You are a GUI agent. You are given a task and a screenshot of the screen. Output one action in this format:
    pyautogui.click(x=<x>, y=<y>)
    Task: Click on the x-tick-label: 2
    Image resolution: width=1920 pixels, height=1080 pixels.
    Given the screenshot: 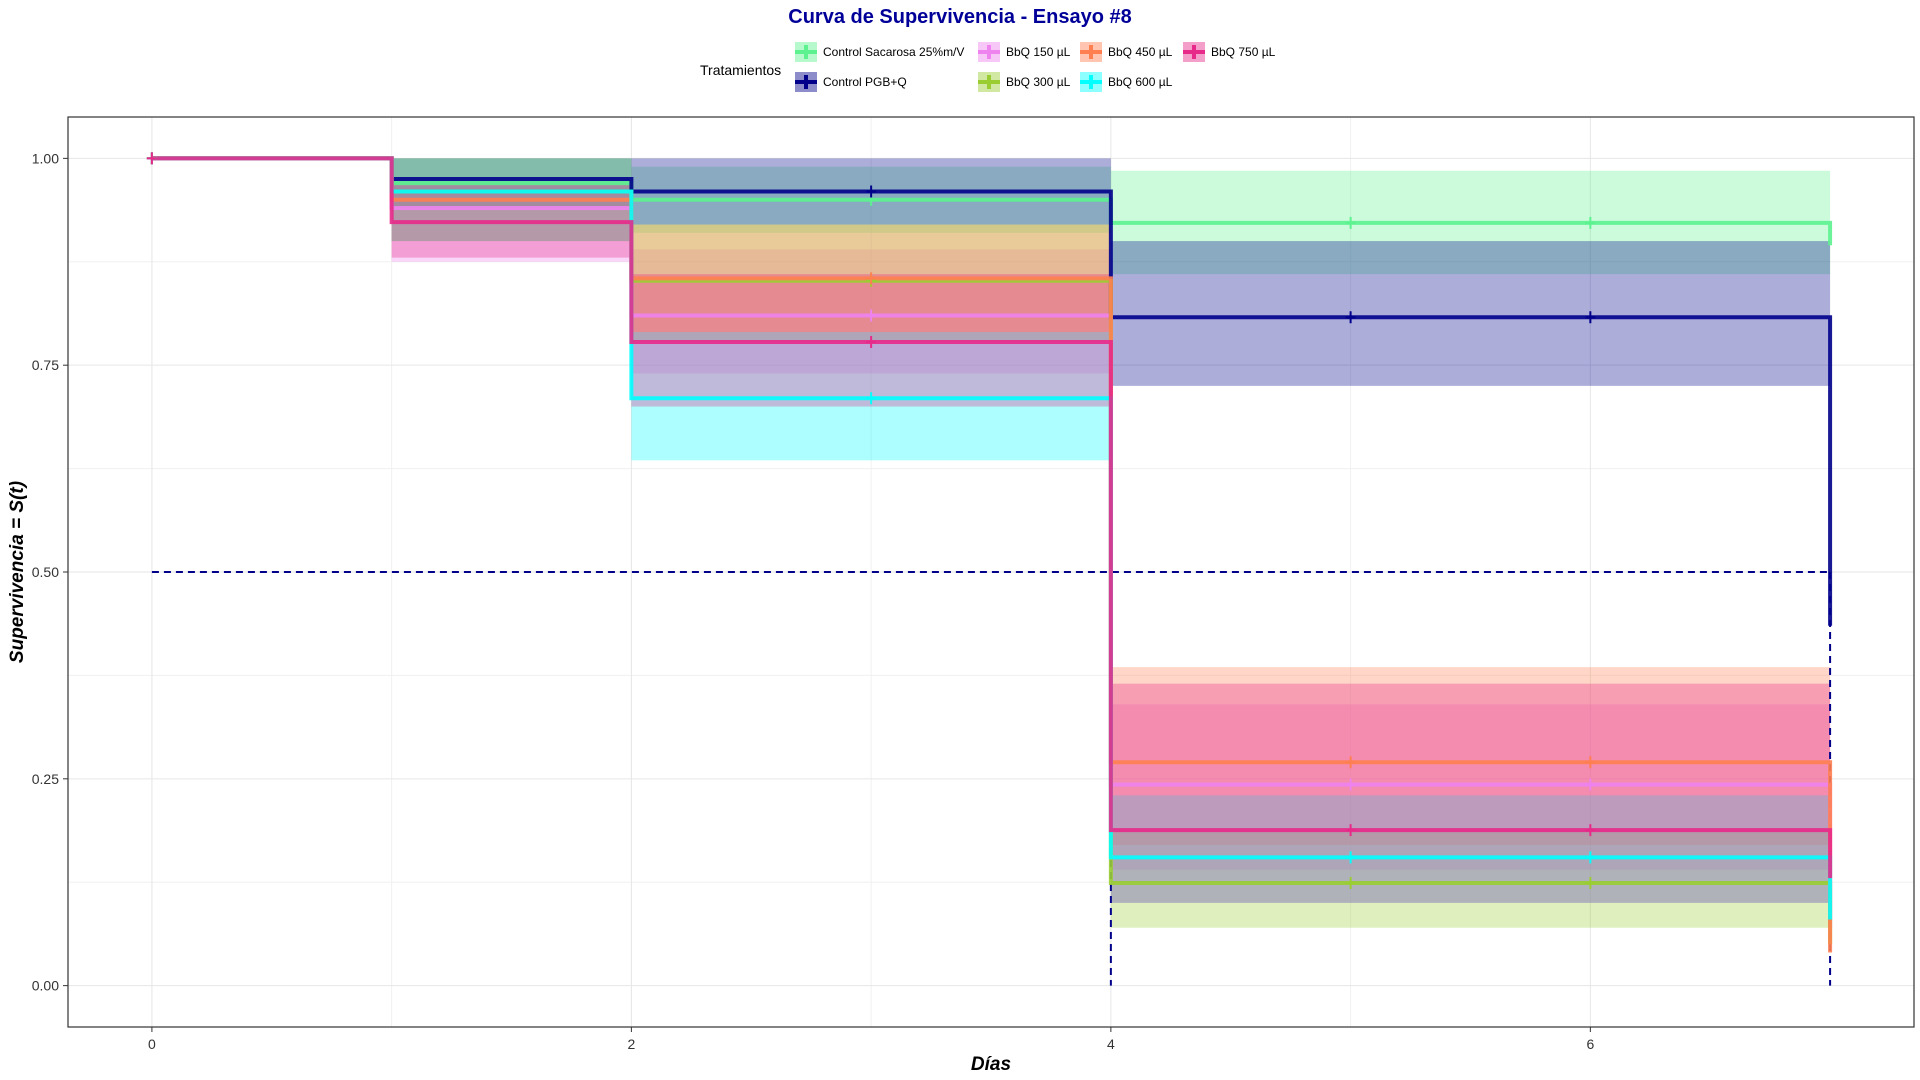 What is the action you would take?
    pyautogui.click(x=631, y=1044)
    